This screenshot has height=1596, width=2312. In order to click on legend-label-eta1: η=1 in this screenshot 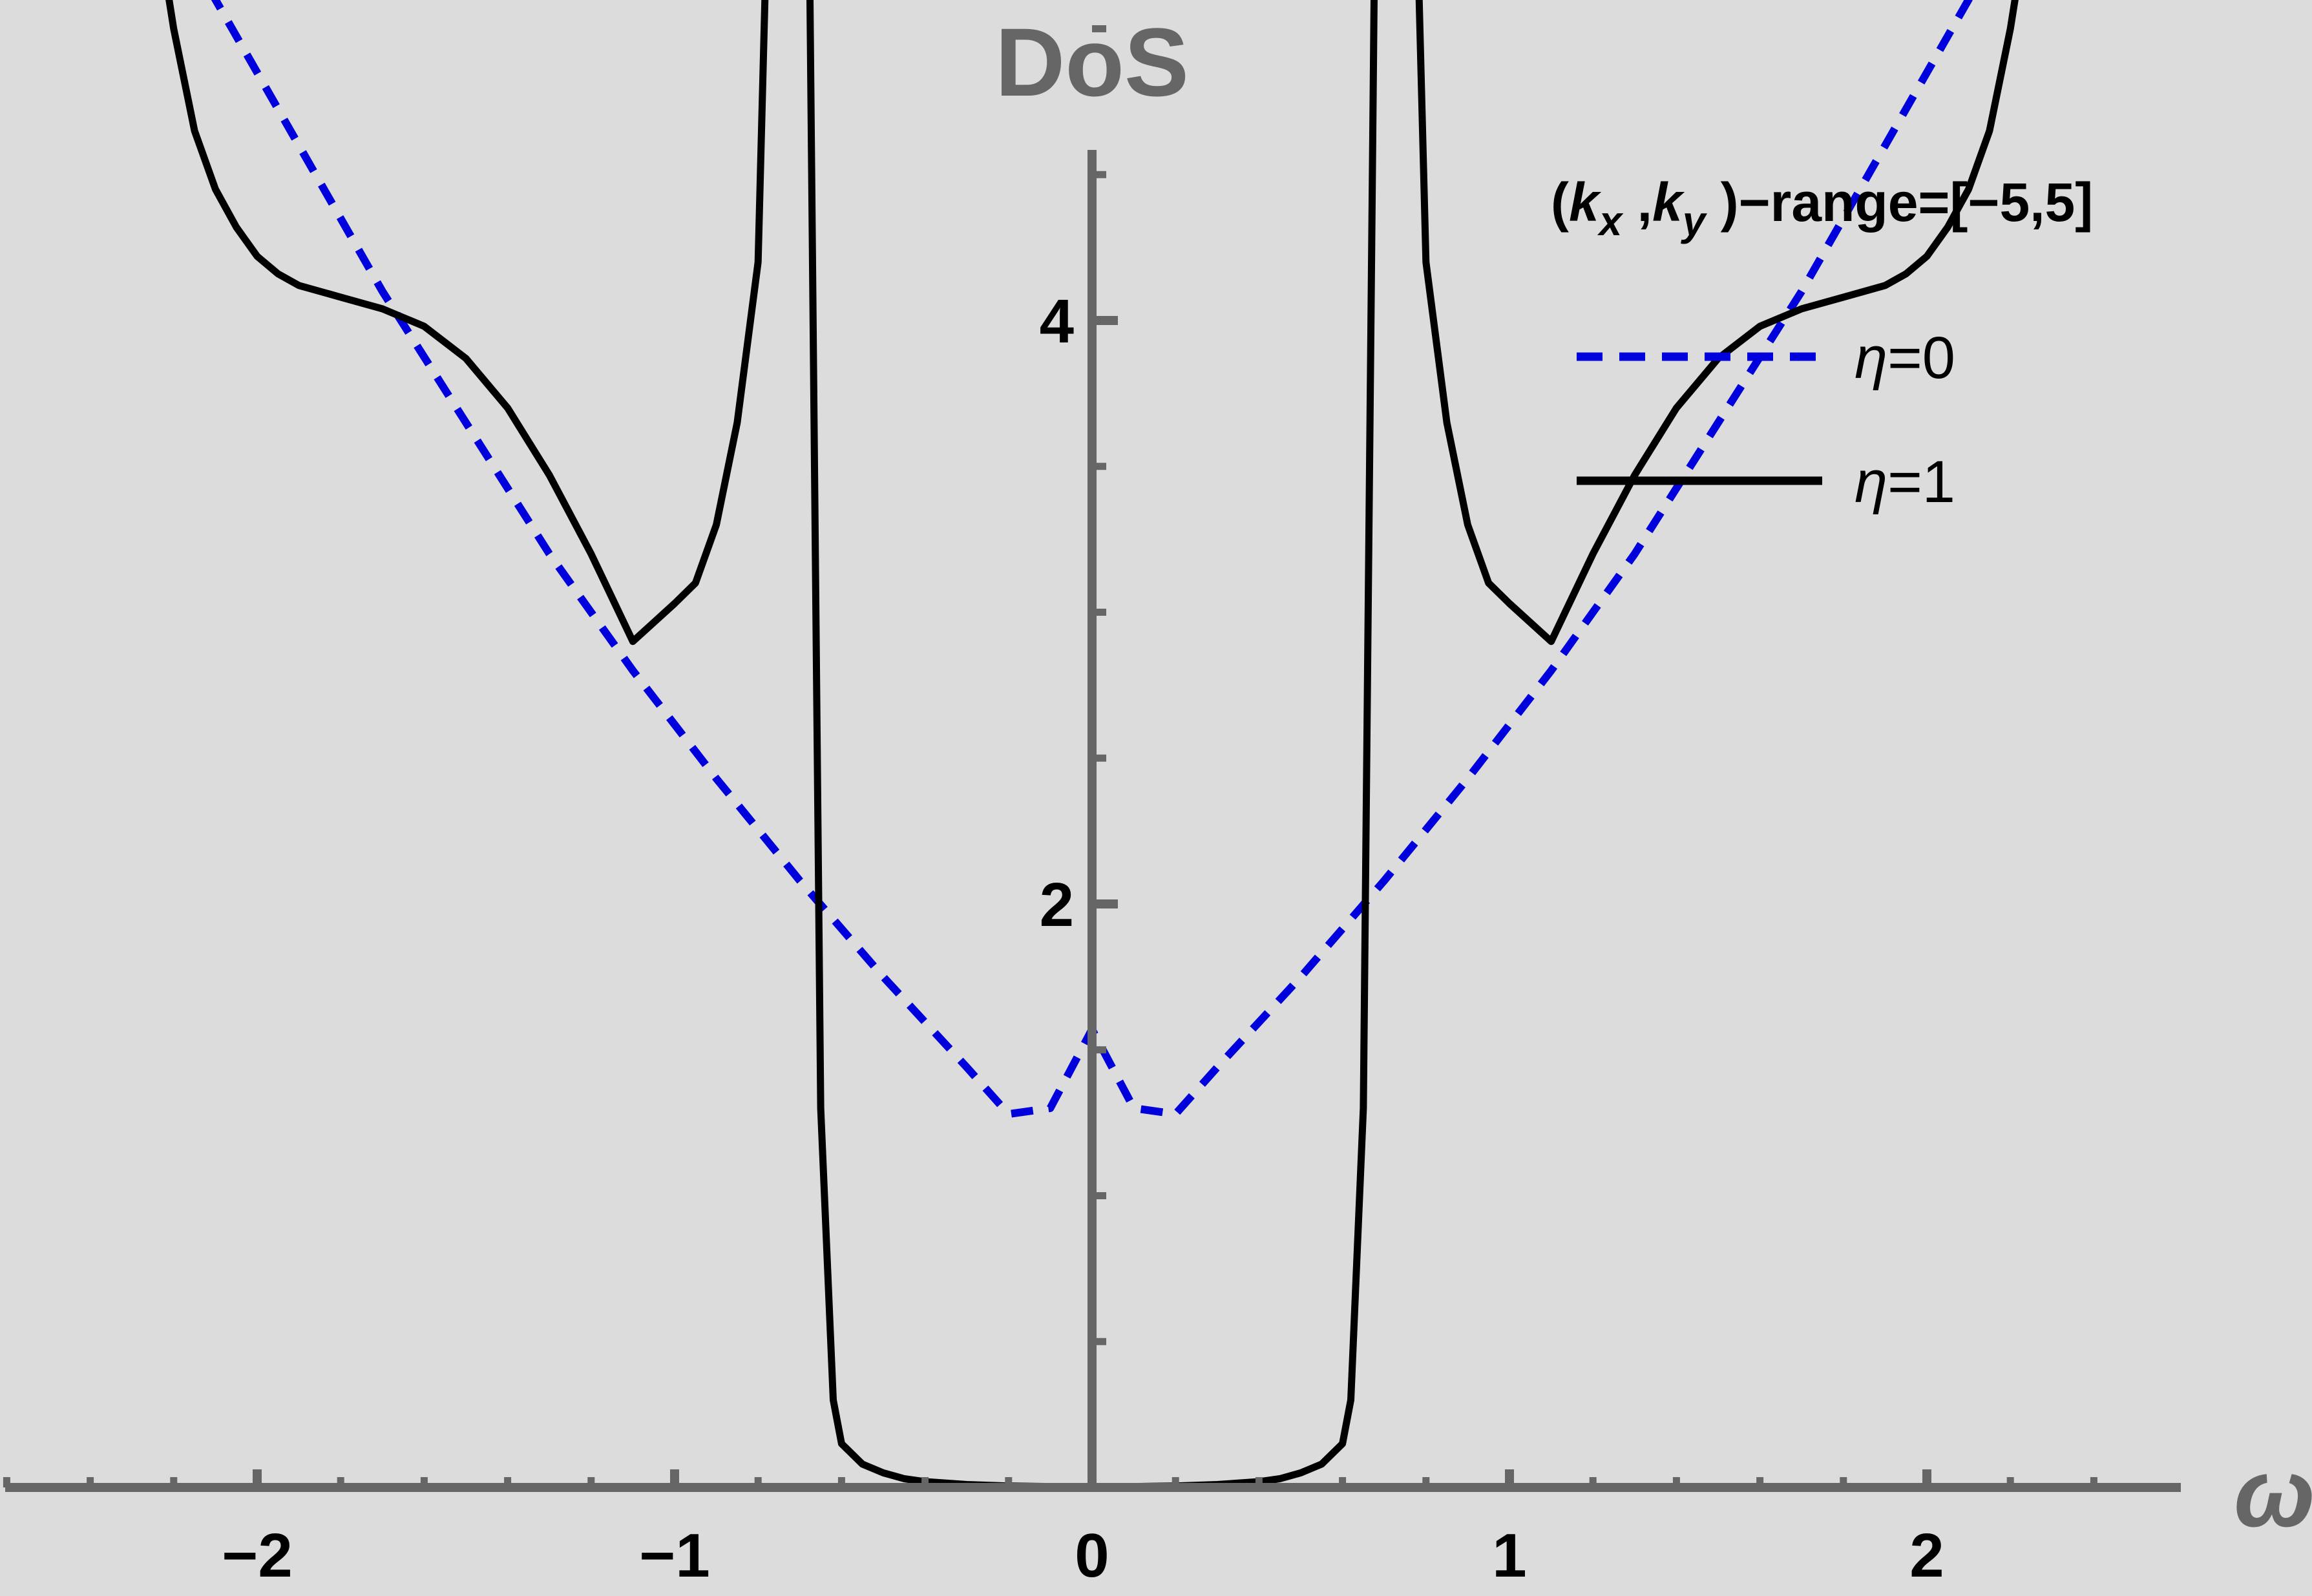, I will do `click(1905, 482)`.